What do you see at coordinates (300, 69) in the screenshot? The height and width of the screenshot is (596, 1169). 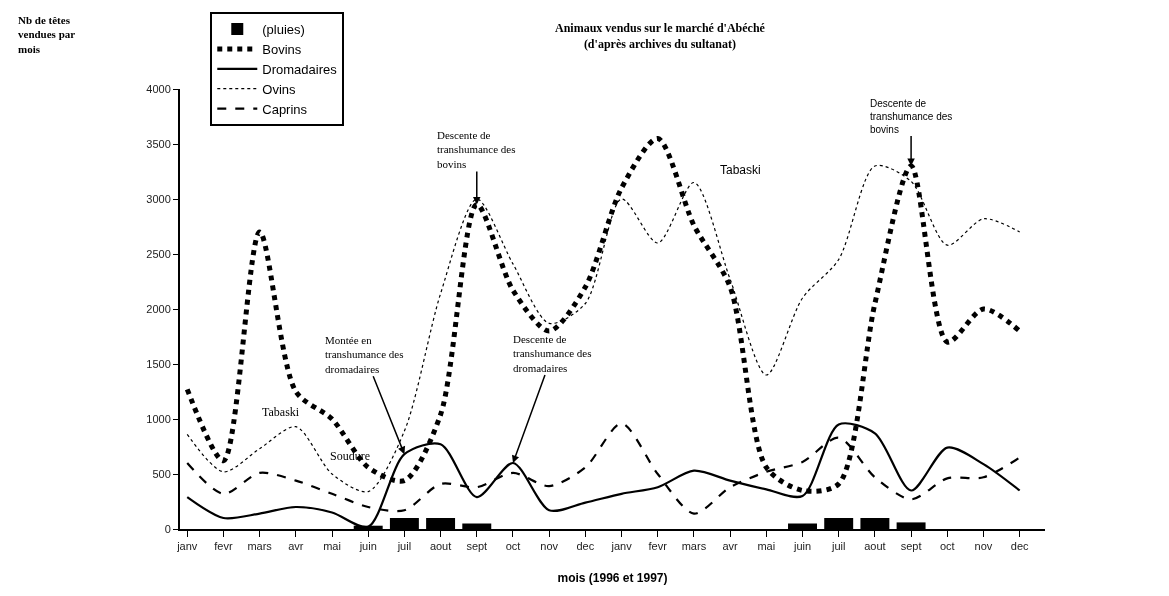 I see `legend-label: Dromadaires` at bounding box center [300, 69].